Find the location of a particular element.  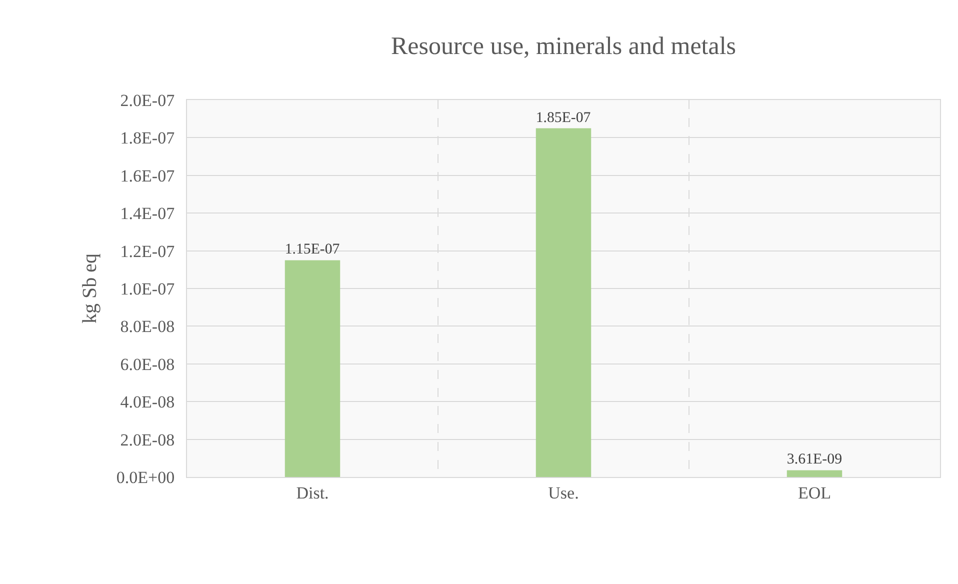

y-tick-label: 1.0E-07 is located at coordinates (148, 288).